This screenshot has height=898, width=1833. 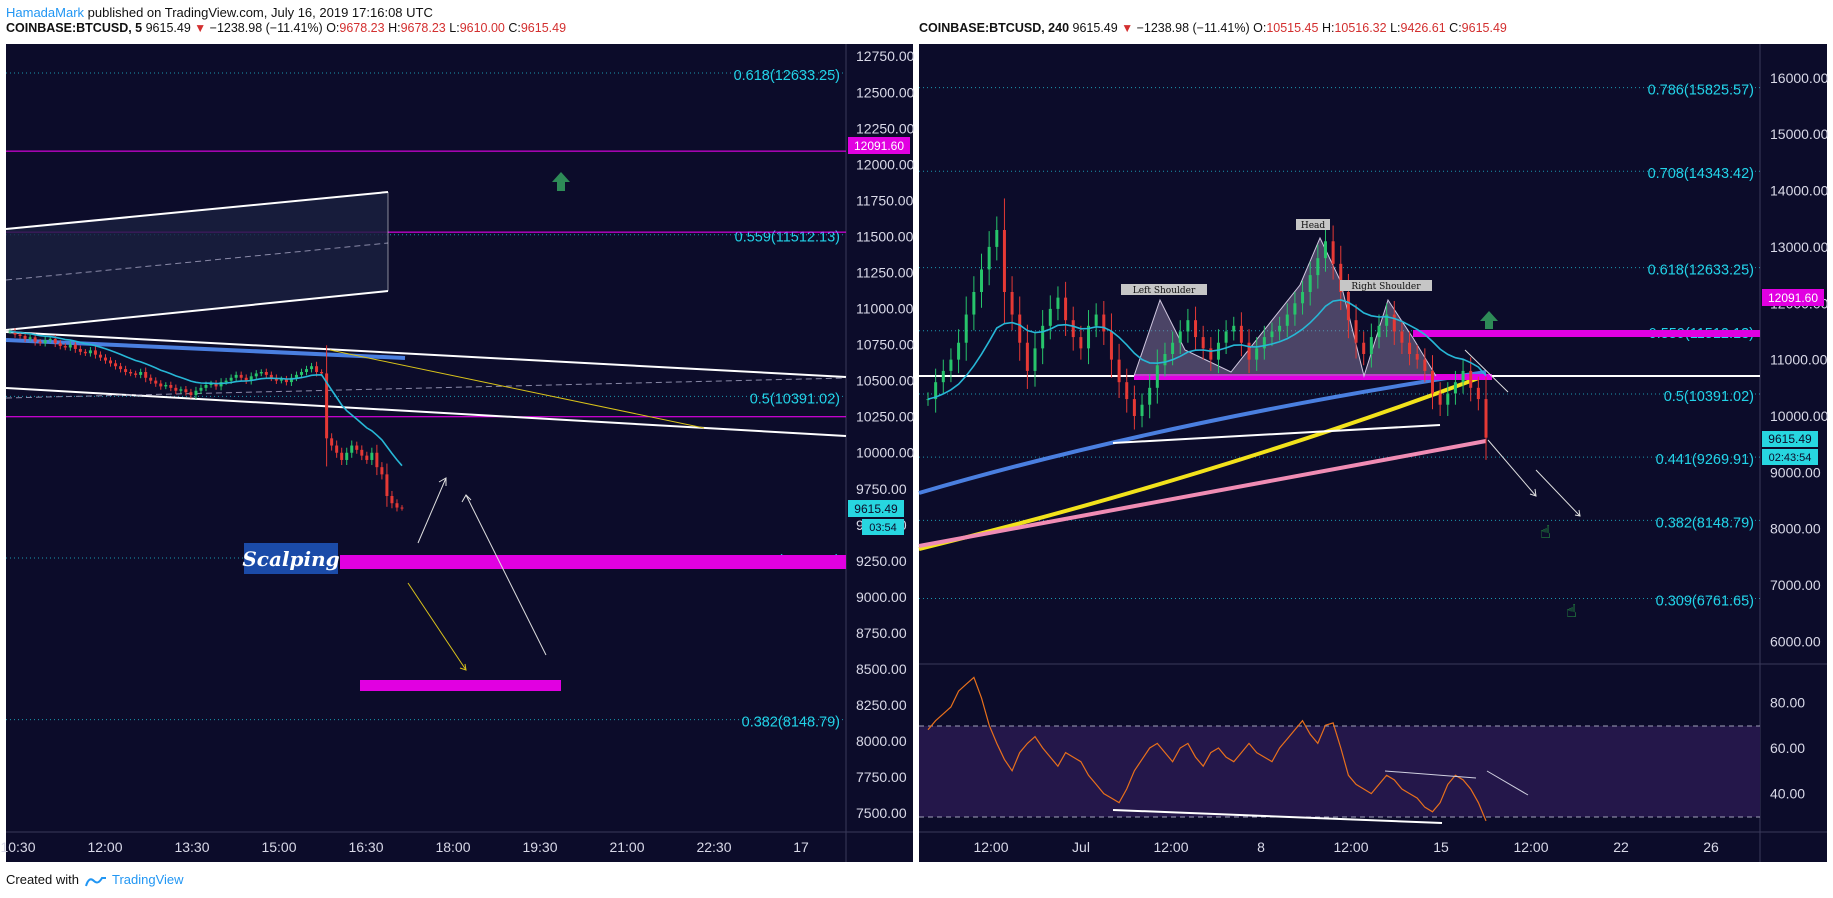 I want to click on left-ema-line, so click(x=206, y=398).